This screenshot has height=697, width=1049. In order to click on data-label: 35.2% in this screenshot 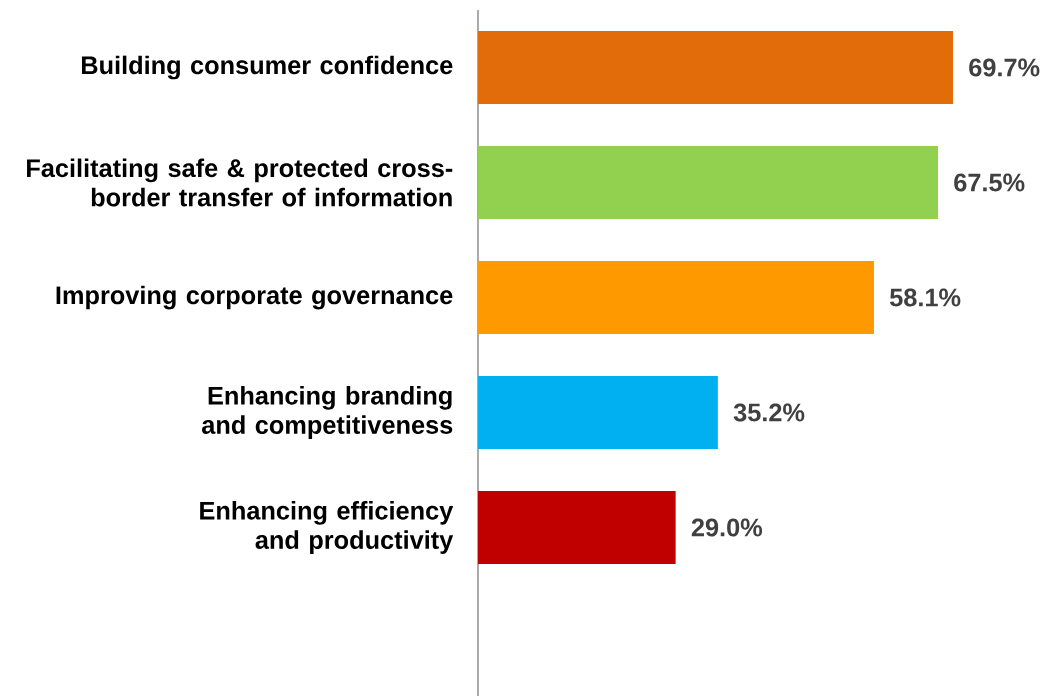, I will do `click(769, 412)`.